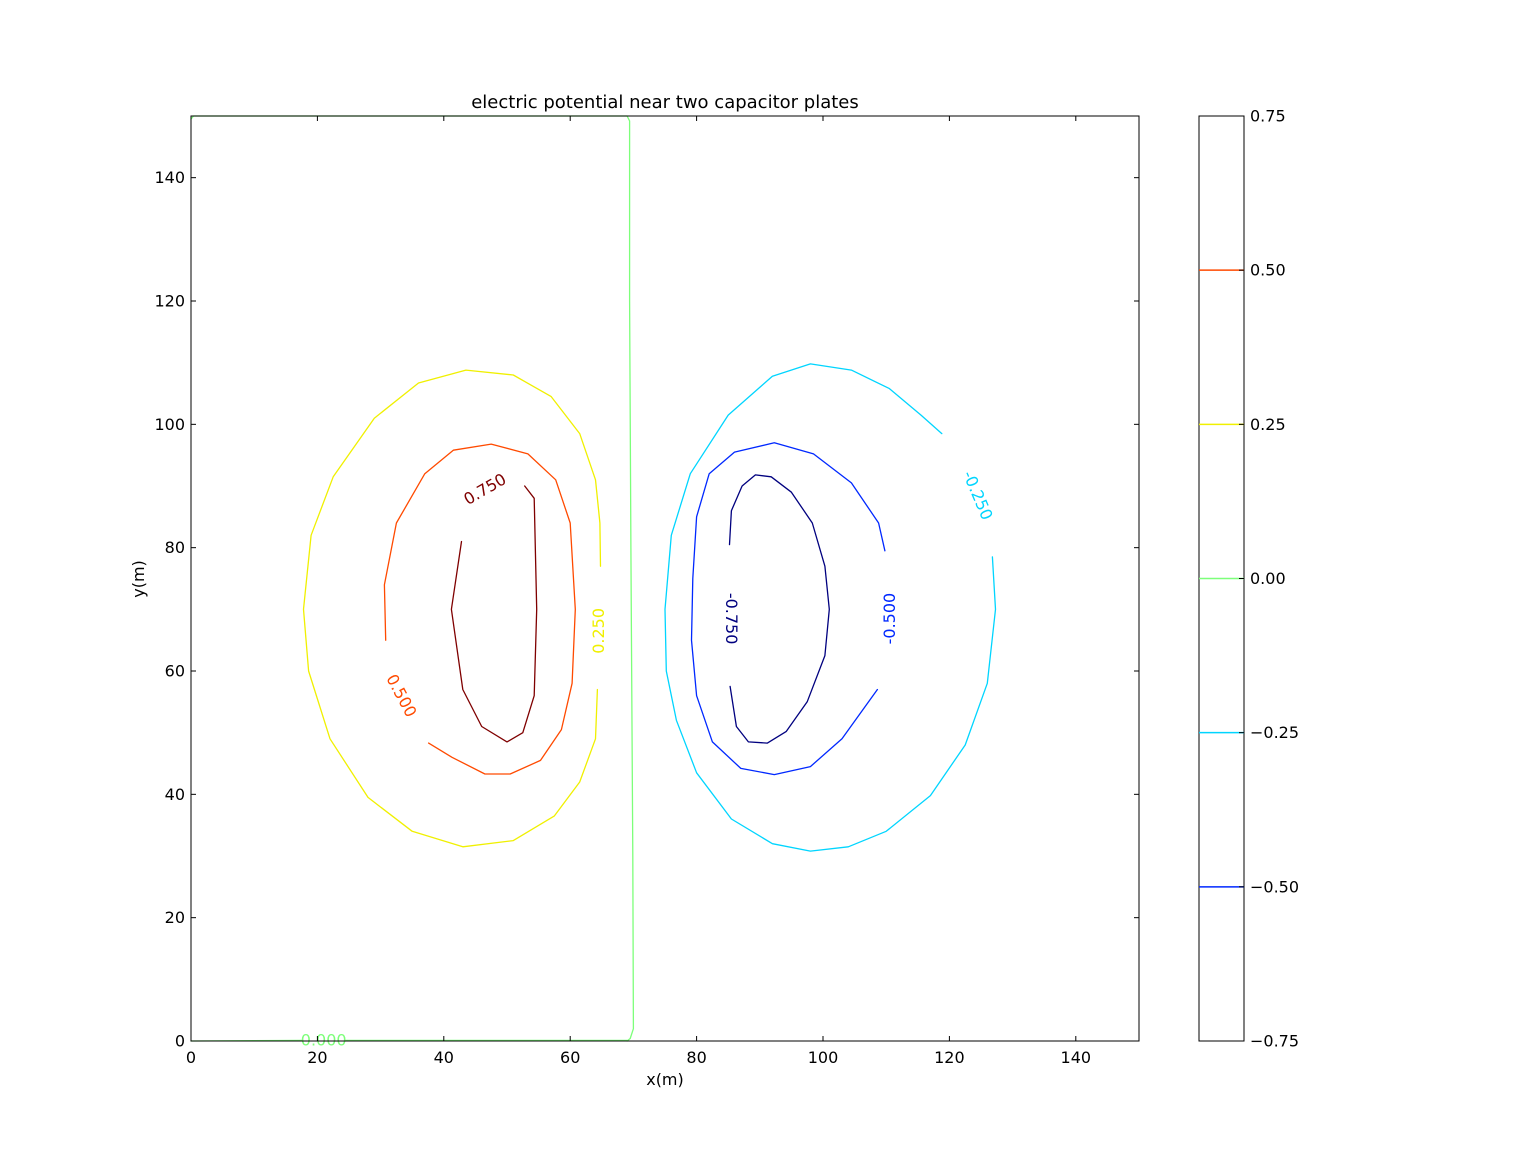 The width and height of the screenshot is (1528, 1157). Describe the element at coordinates (169, 177) in the screenshot. I see `y-tick-label: 140` at that location.